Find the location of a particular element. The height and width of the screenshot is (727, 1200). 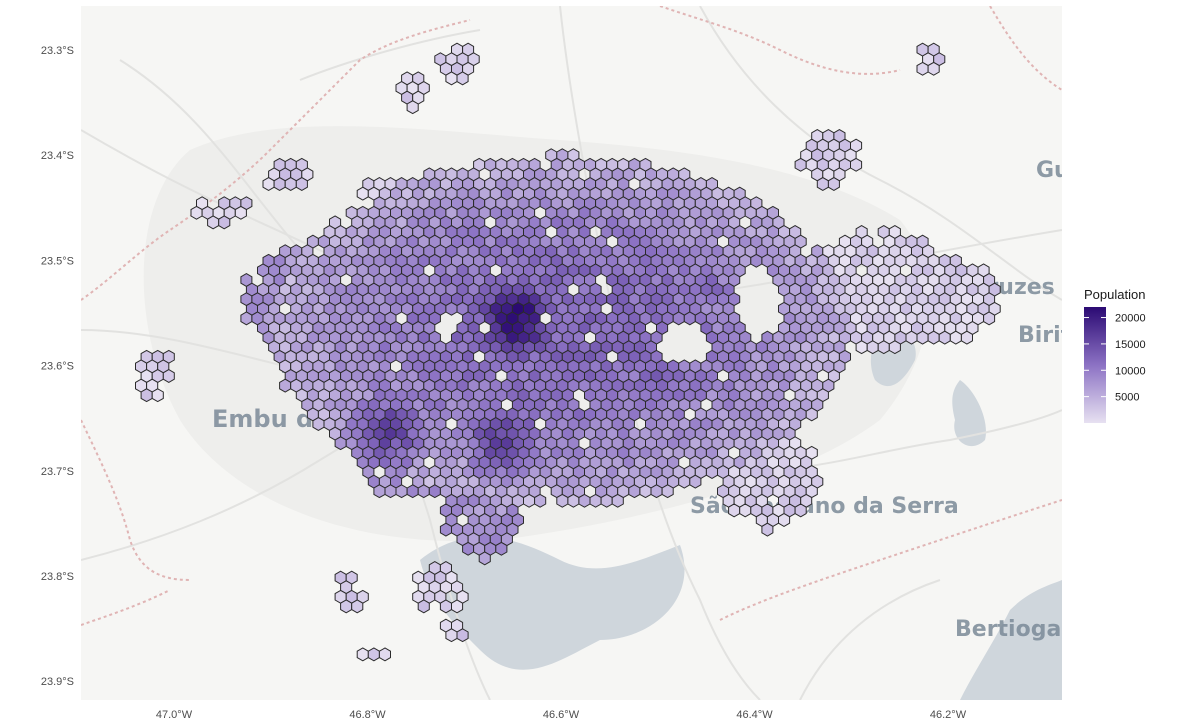

lake-water-east is located at coordinates (969, 413).